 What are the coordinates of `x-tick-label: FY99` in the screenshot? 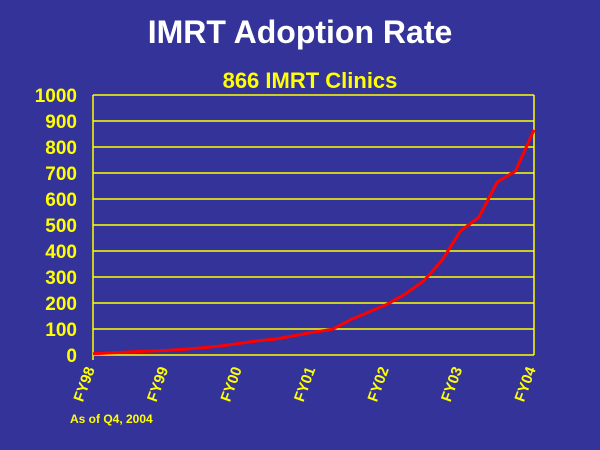 It's located at (158, 385).